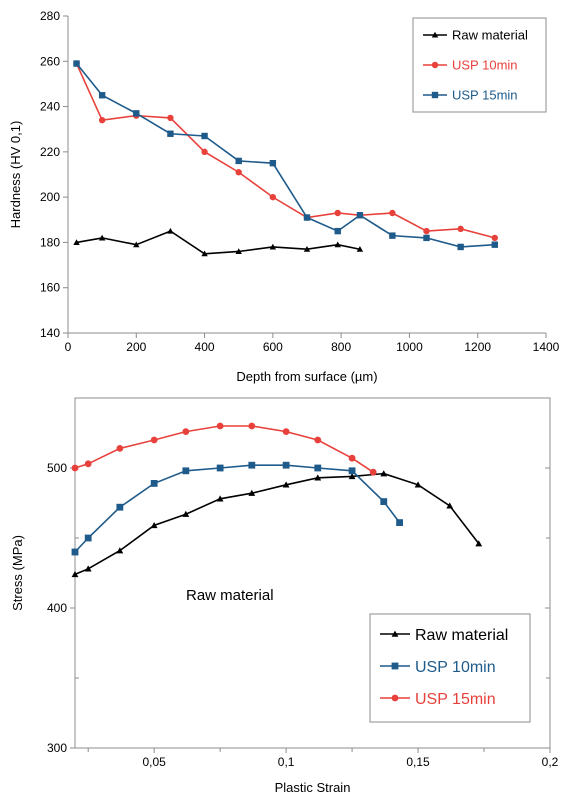  Describe the element at coordinates (418, 762) in the screenshot. I see `x-tick-label: 0,15` at that location.